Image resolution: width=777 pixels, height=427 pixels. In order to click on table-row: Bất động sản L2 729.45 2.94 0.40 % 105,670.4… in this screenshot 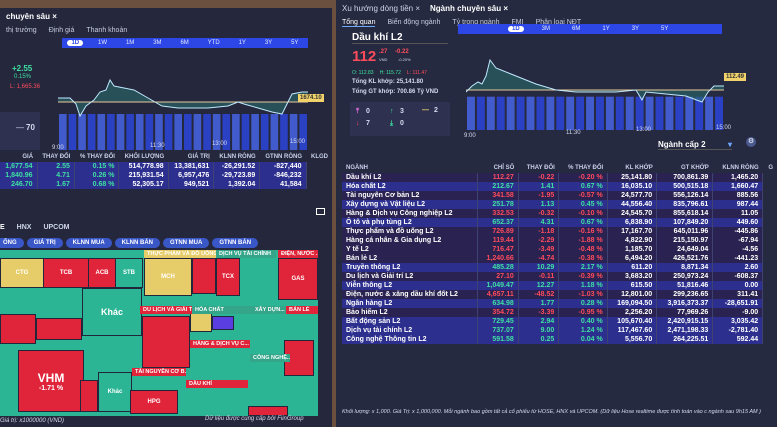, I will do `click(559, 321)`.